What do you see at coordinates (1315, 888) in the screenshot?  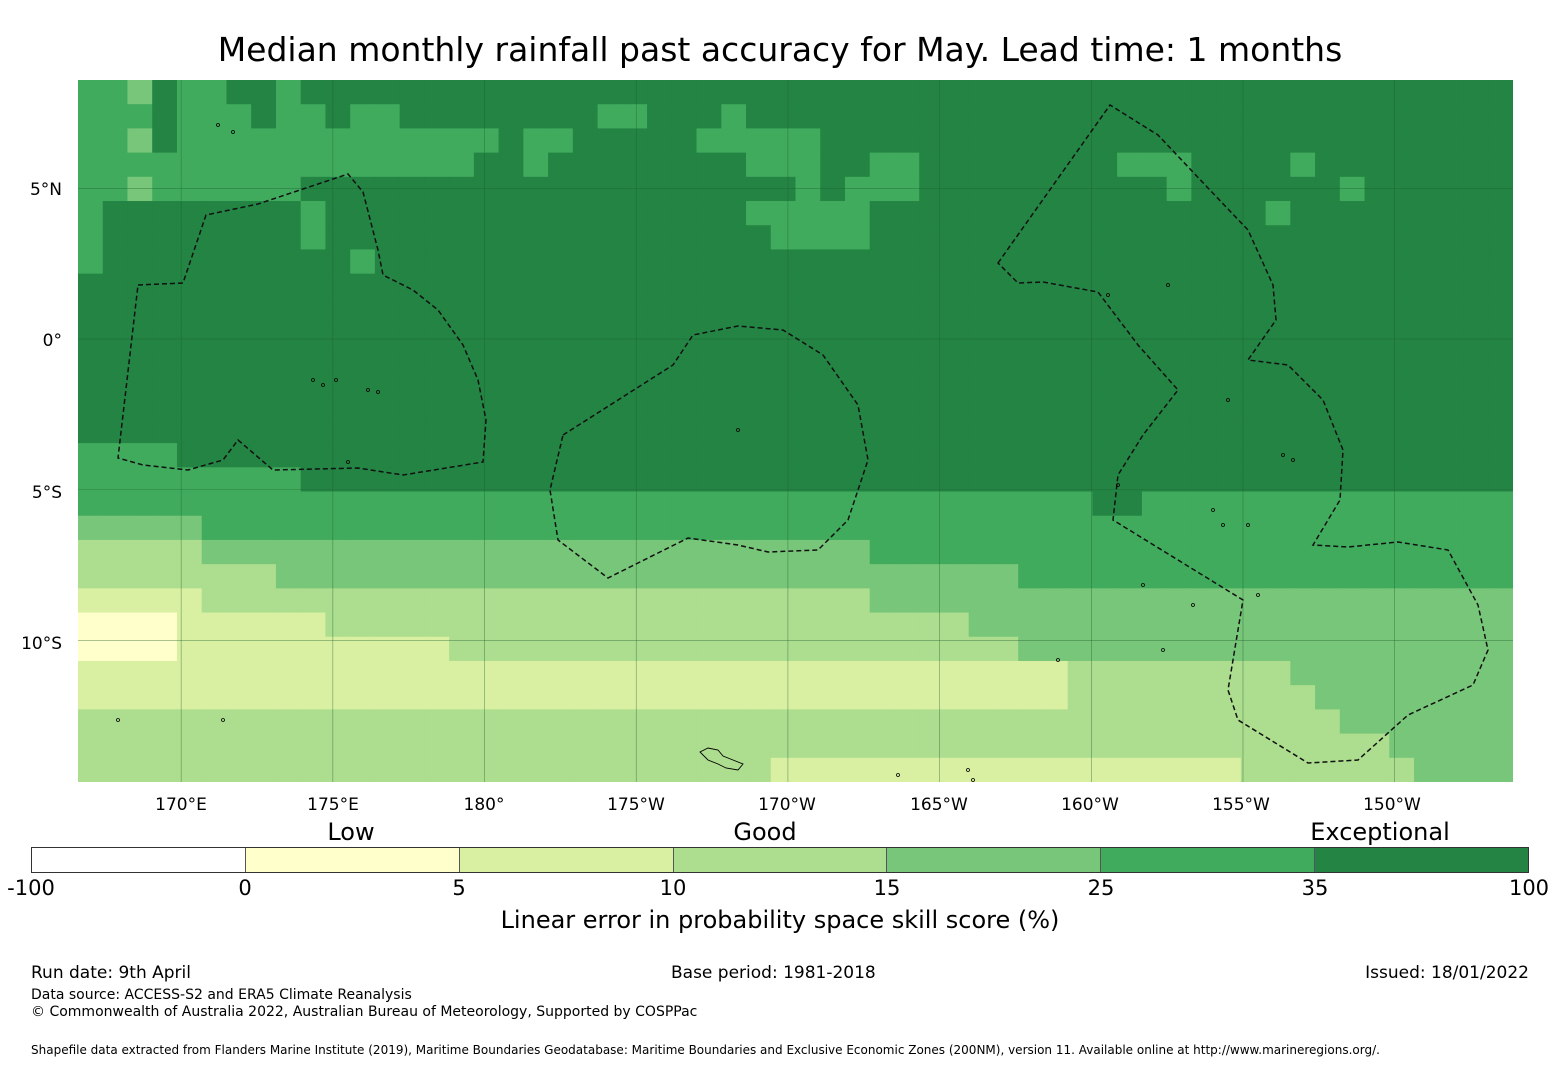 I see `colorbar-tick: 35` at bounding box center [1315, 888].